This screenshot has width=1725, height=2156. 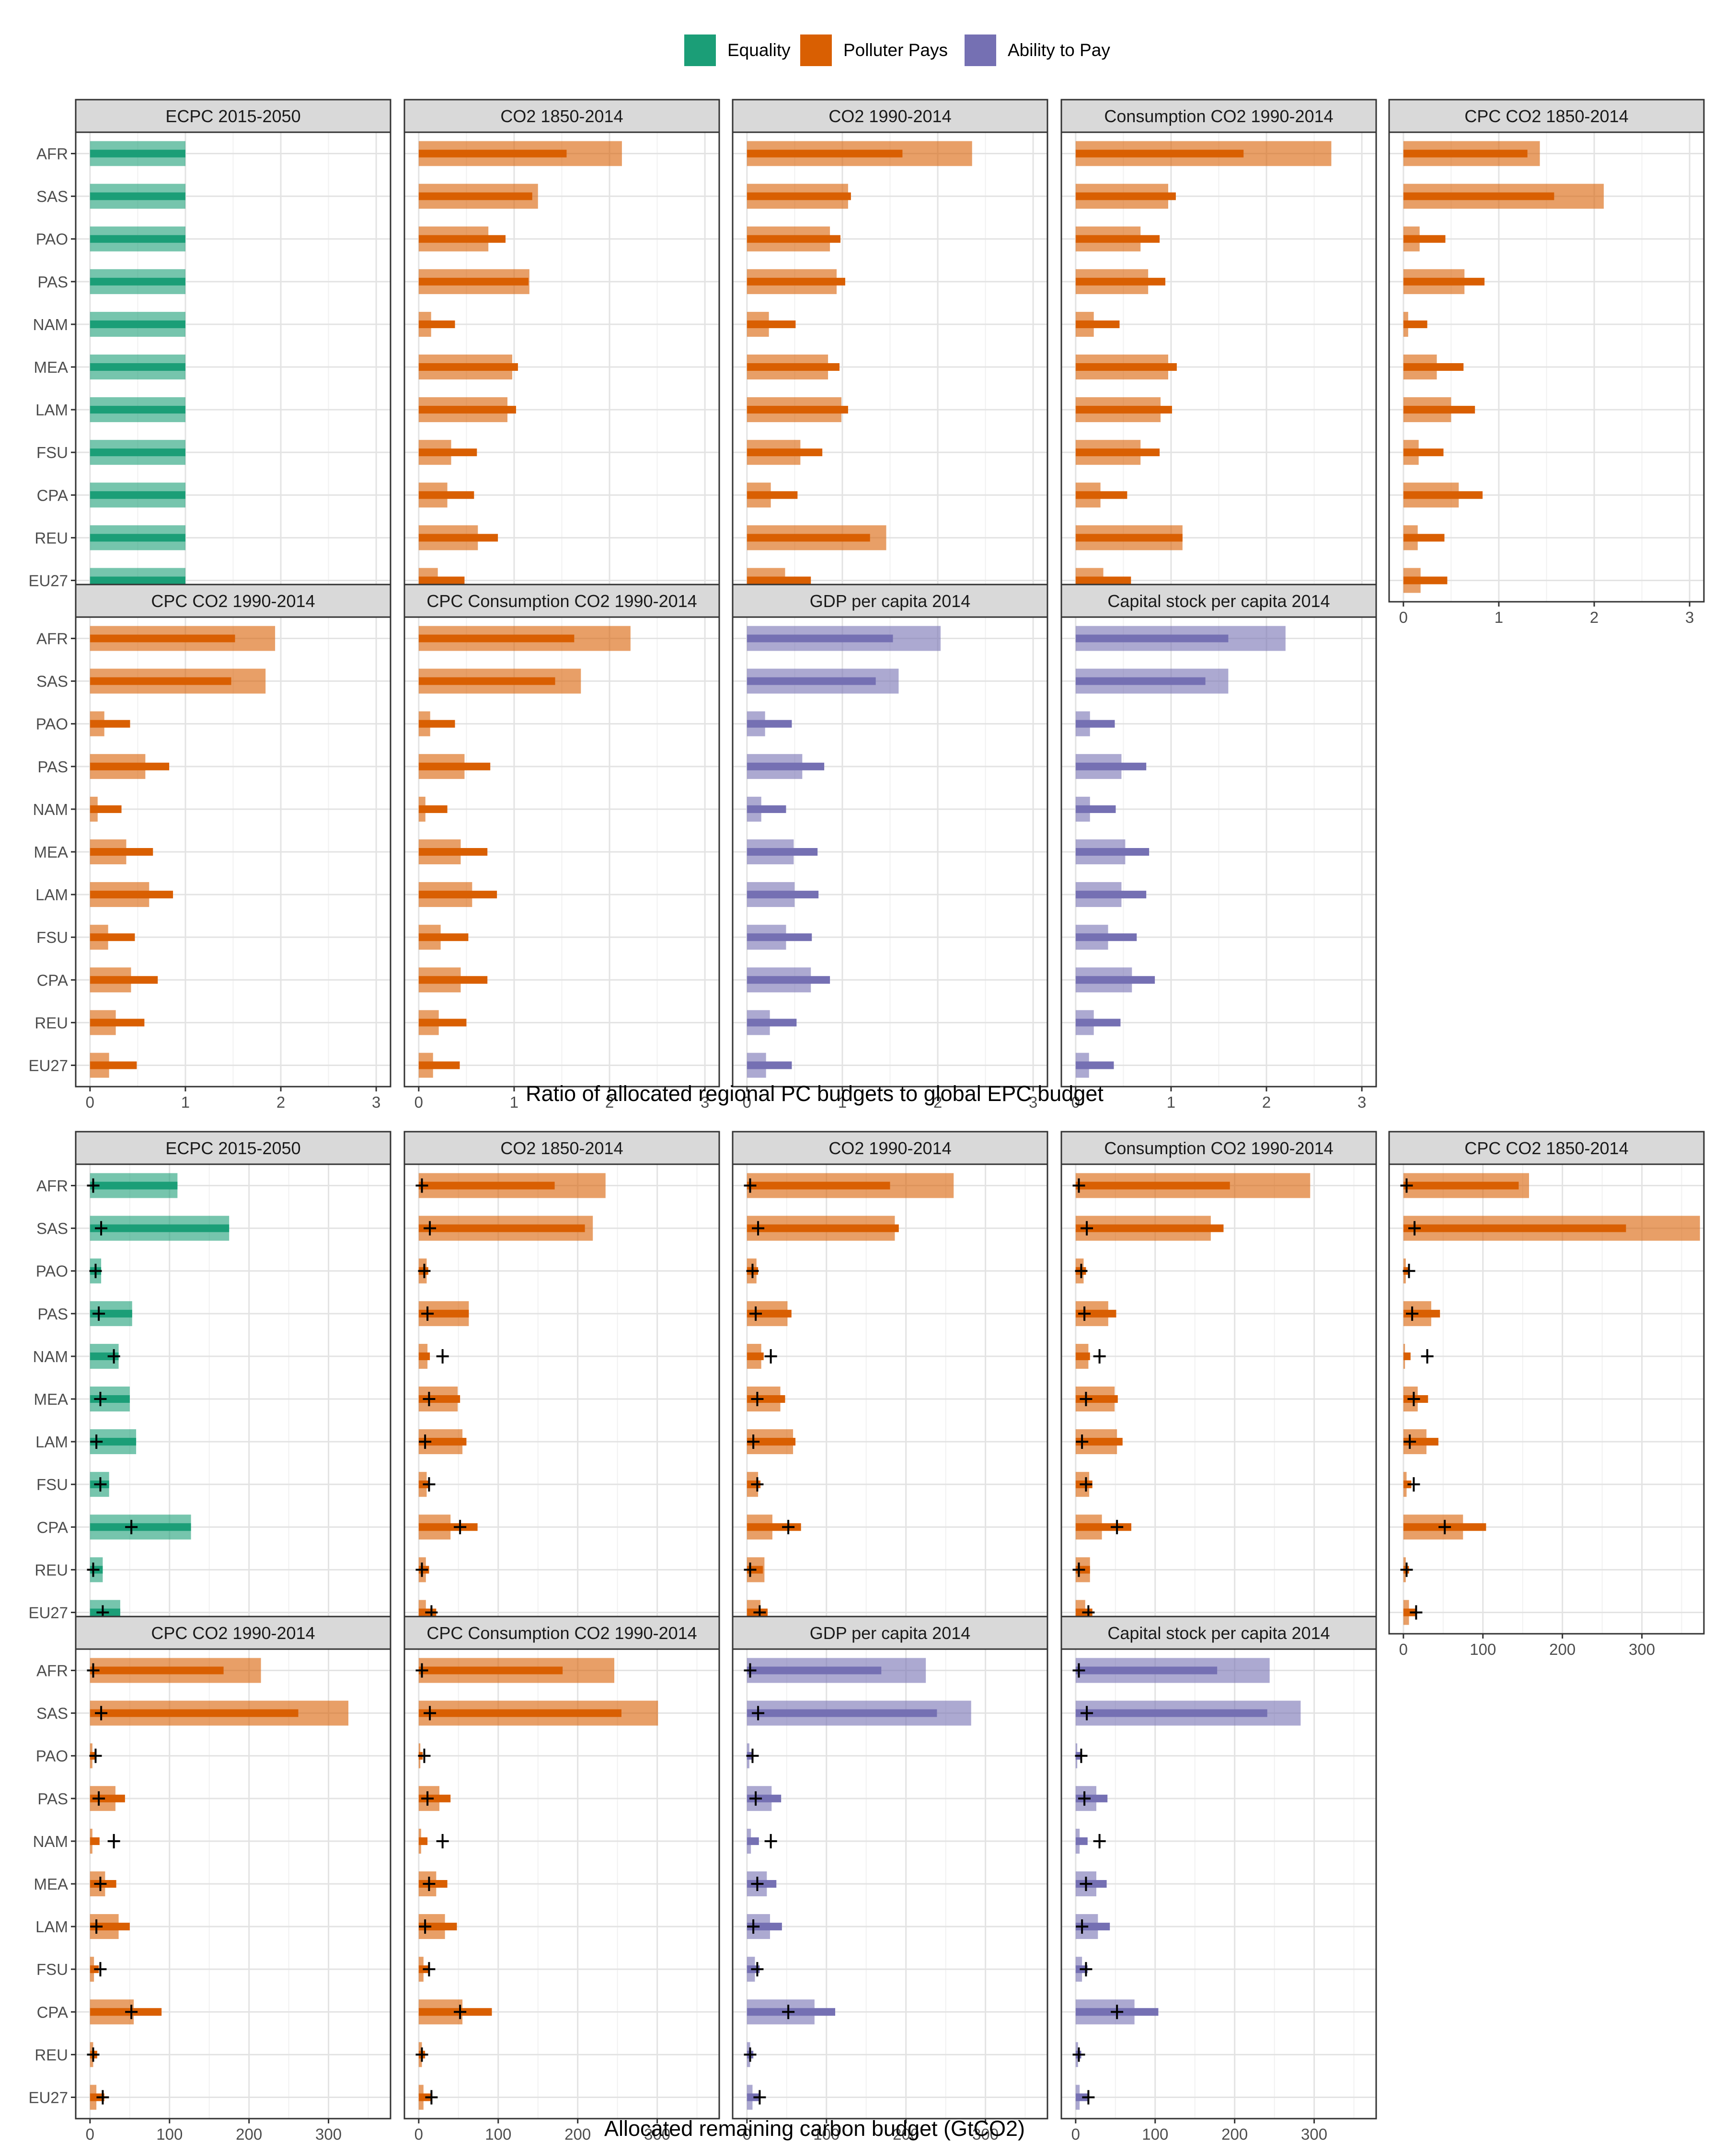 What do you see at coordinates (52, 639) in the screenshot?
I see `y-tick-label: AFR` at bounding box center [52, 639].